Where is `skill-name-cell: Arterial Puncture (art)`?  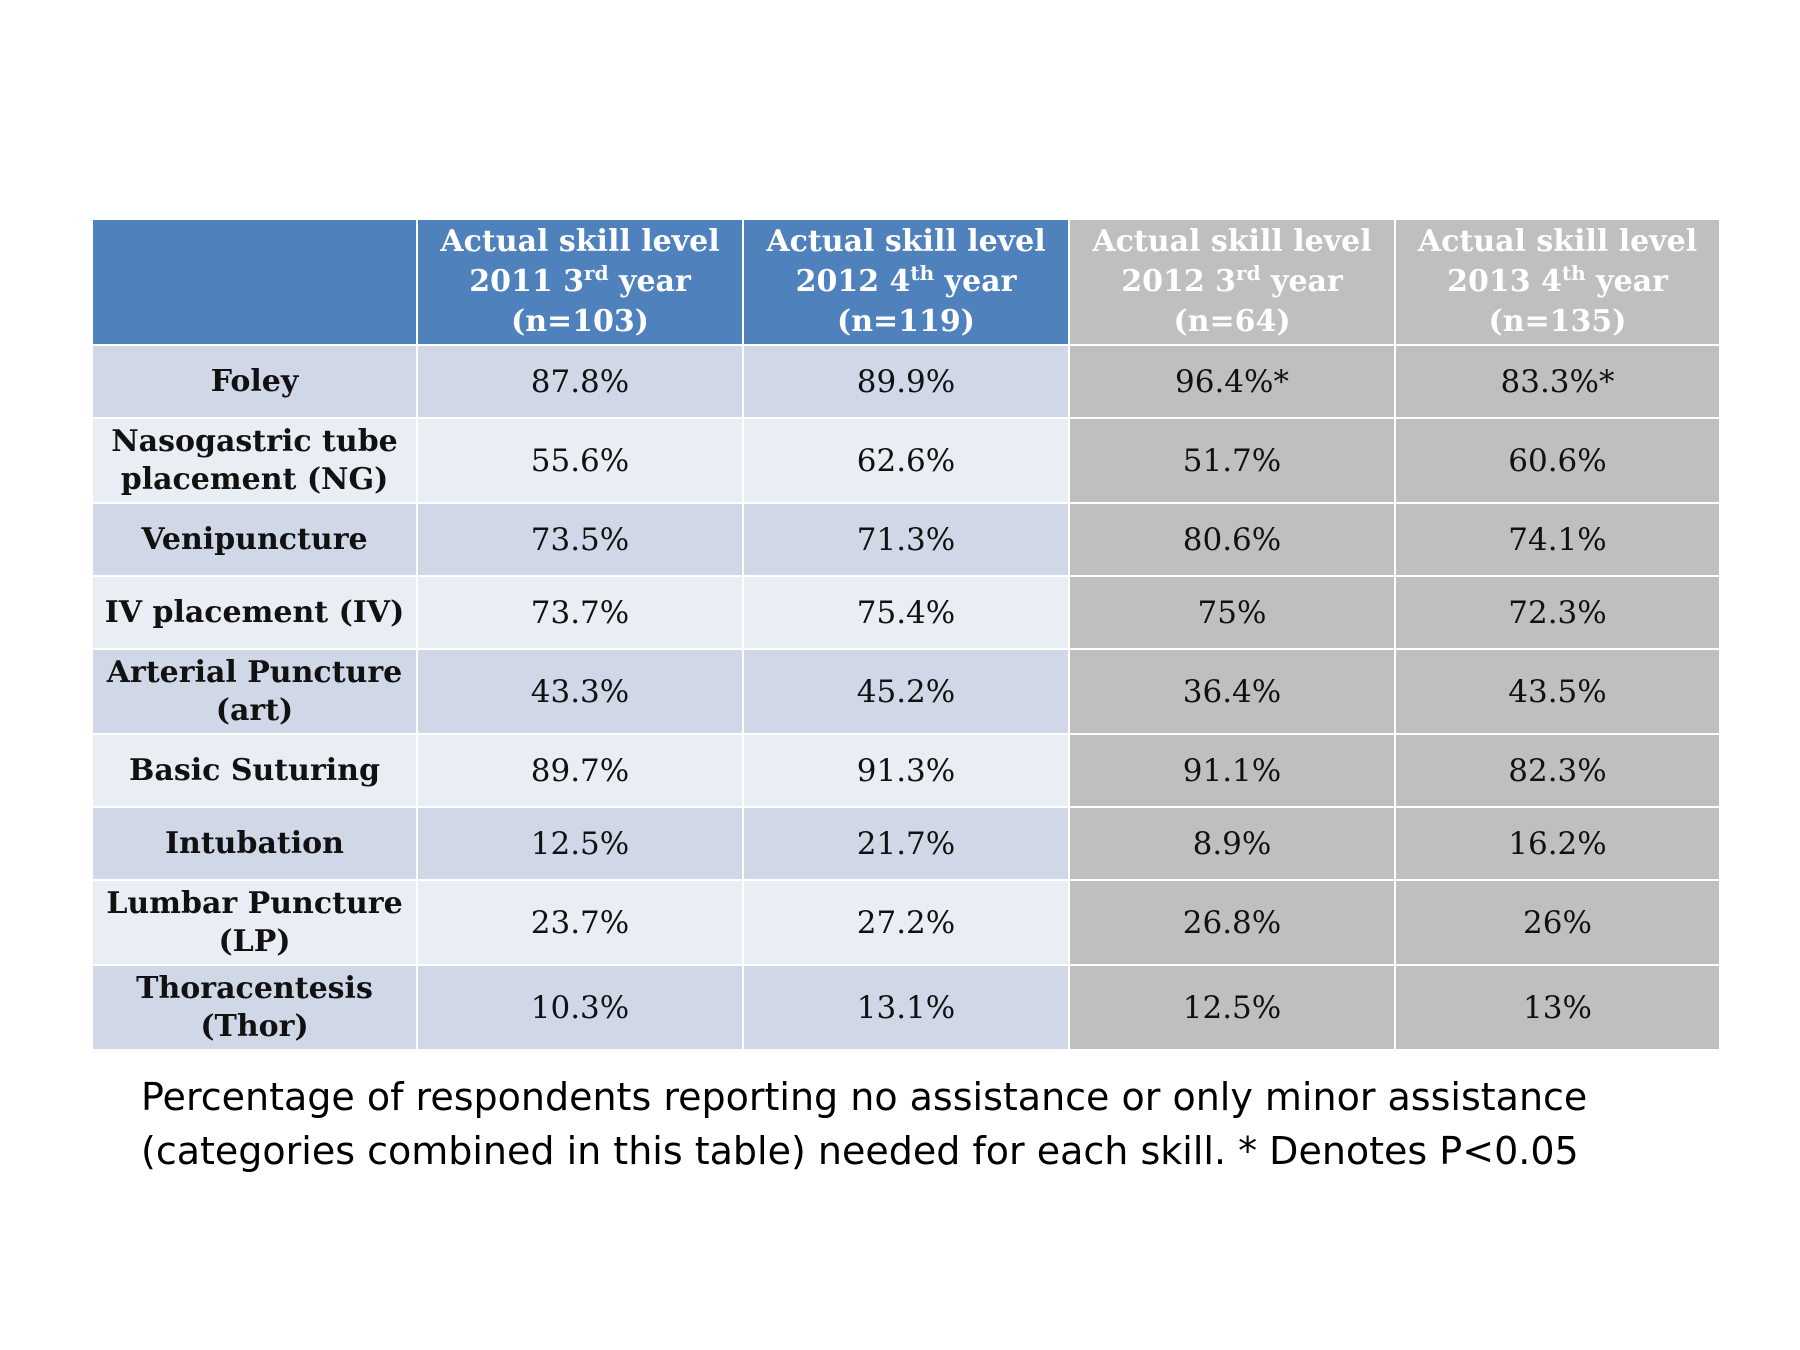 skill-name-cell: Arterial Puncture (art) is located at coordinates (254, 691).